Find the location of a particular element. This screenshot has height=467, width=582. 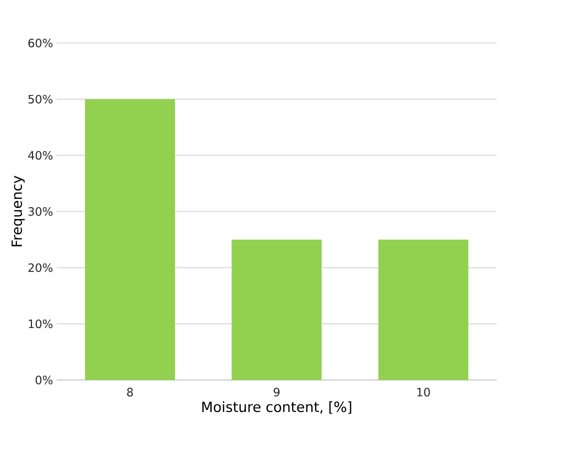

x-axis-title: Moisture content, [%] is located at coordinates (277, 407).